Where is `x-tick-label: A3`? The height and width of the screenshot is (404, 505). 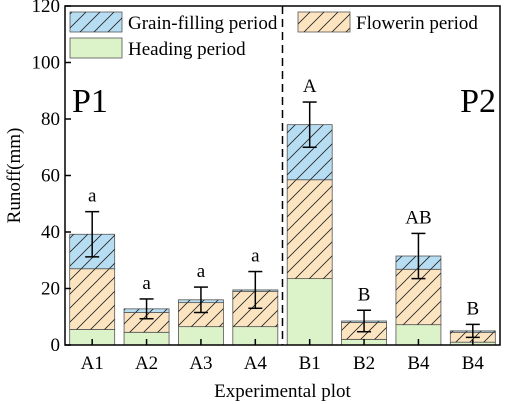
x-tick-label: A3 is located at coordinates (200, 363).